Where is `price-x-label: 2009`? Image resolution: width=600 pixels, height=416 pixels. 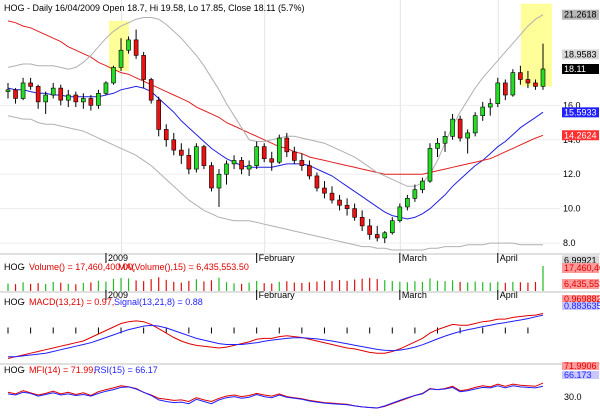 price-x-label: 2009 is located at coordinates (118, 258).